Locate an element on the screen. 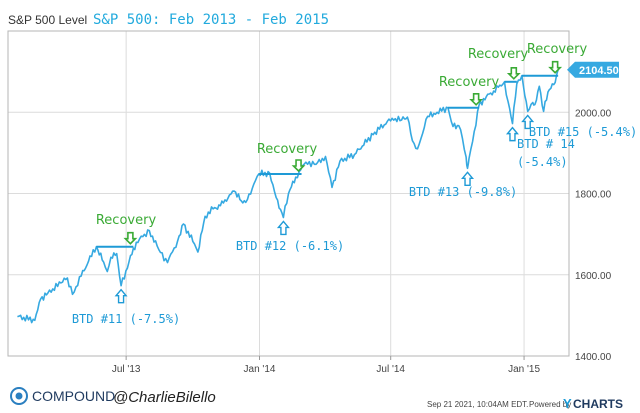  svg-text: 2104.50 is located at coordinates (599, 71).